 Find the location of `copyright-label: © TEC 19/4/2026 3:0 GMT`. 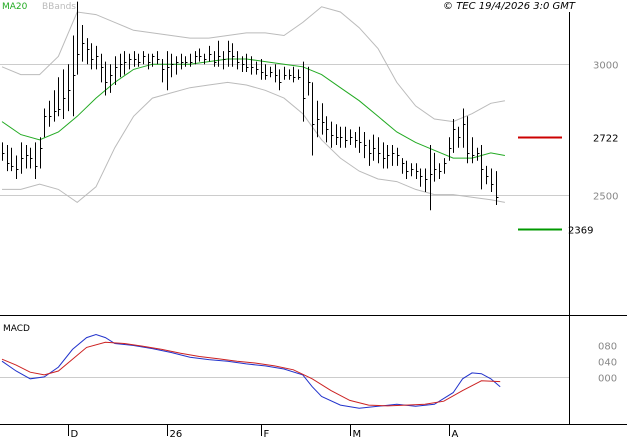

copyright-label: © TEC 19/4/2026 3:0 GMT is located at coordinates (509, 6).